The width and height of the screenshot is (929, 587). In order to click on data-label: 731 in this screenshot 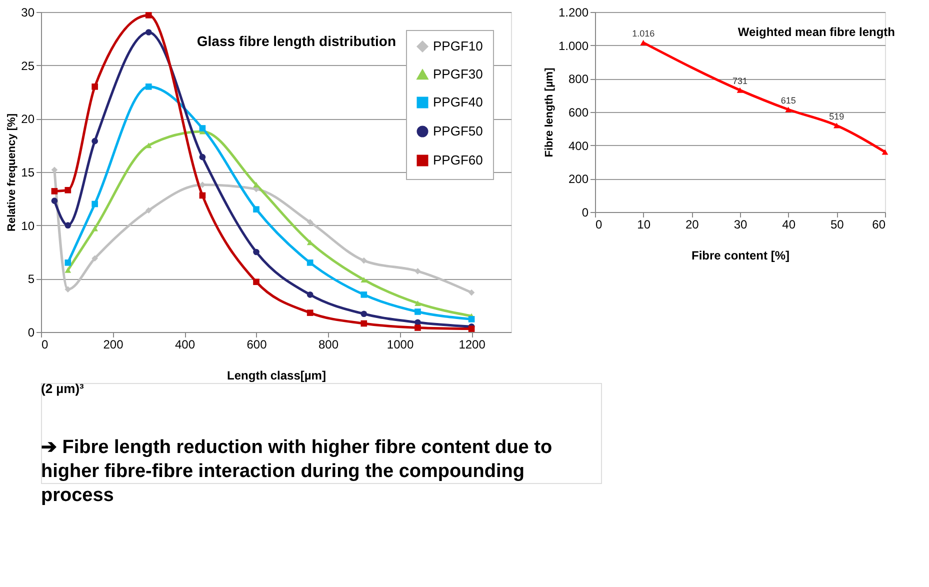, I will do `click(740, 81)`.